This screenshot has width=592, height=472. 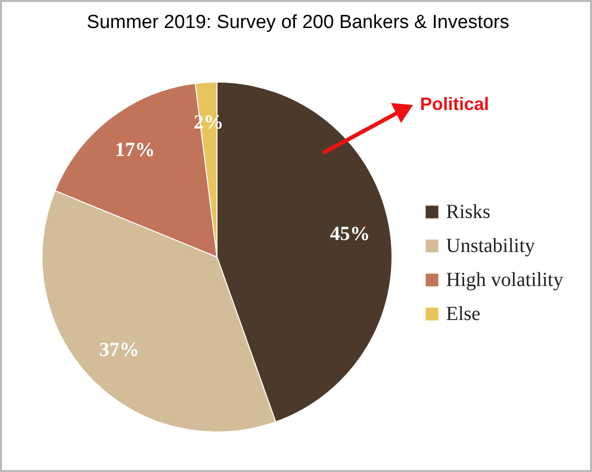 I want to click on legend-label: Risks, so click(x=468, y=212).